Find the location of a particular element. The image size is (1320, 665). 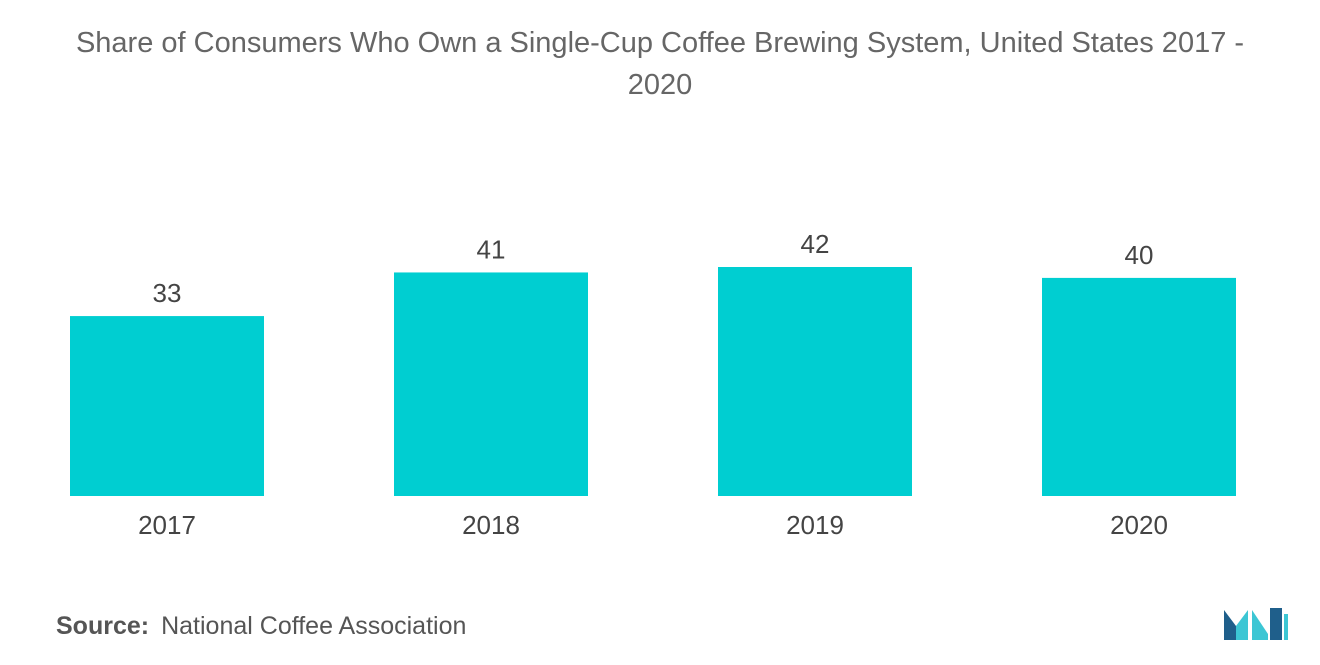

x-tick-label-2020: 2020 is located at coordinates (1139, 525).